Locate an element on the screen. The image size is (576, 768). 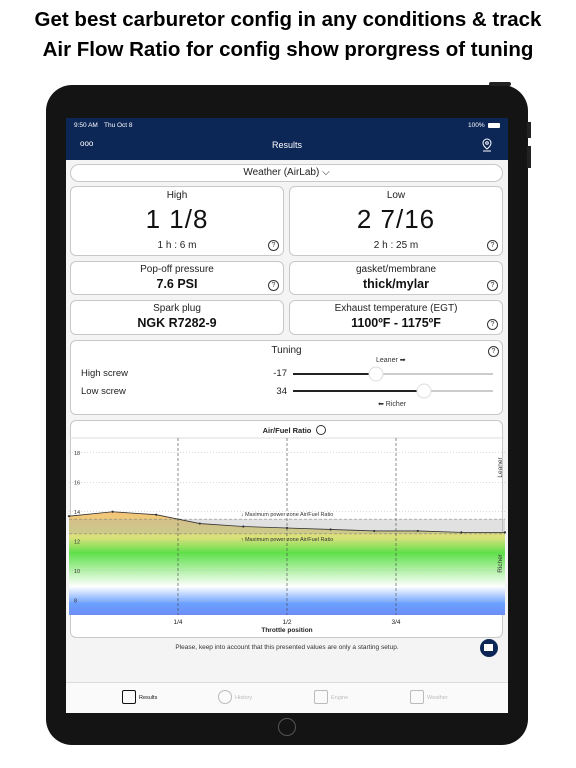
screw-value: -17 is located at coordinates (280, 373).